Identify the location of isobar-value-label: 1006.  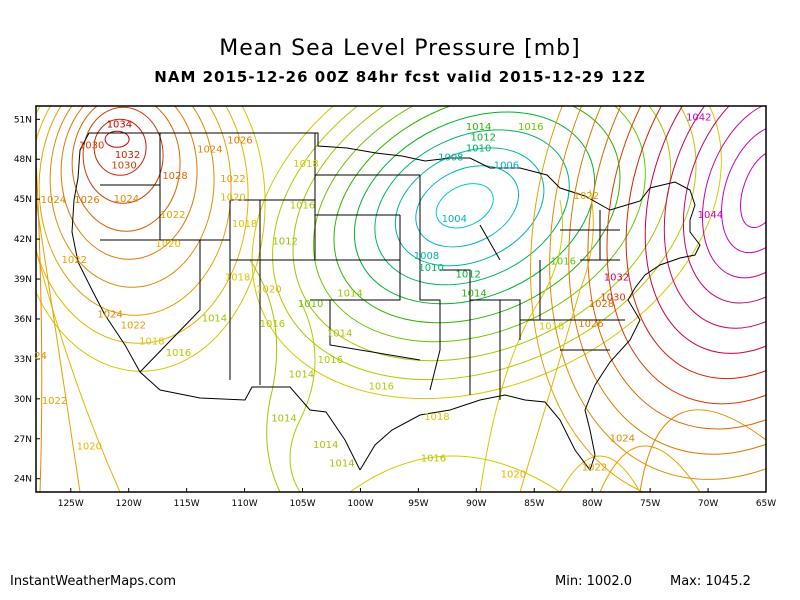
(506, 166).